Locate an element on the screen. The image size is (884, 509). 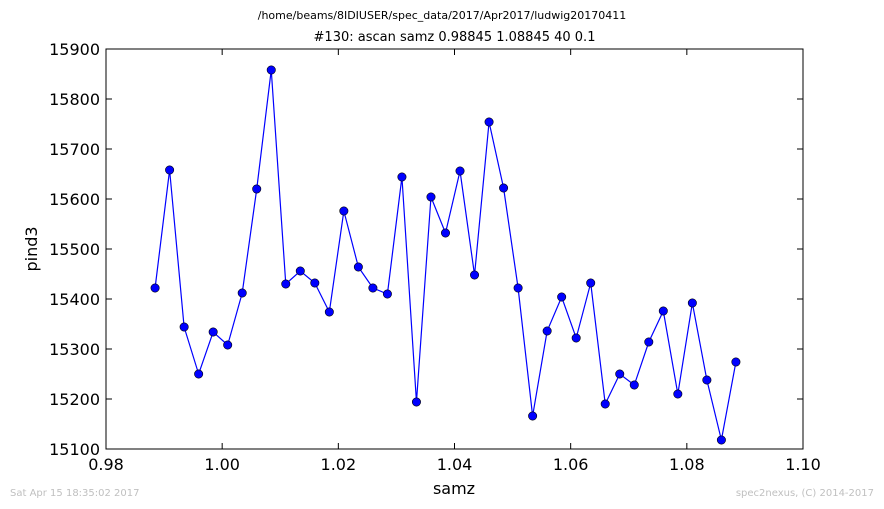
y-tick-label: 15700 is located at coordinates (74, 149).